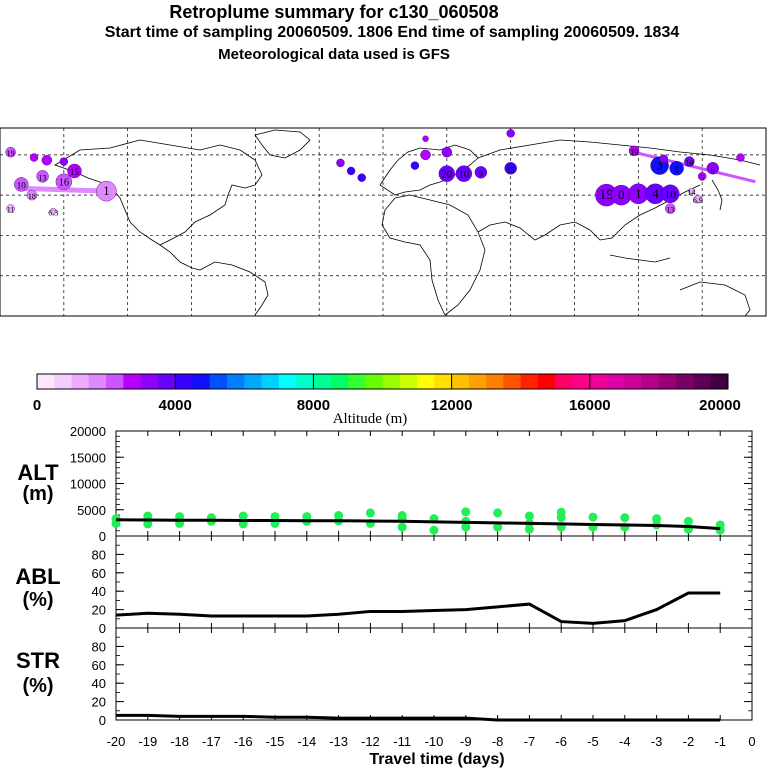 This screenshot has height=768, width=768. I want to click on y-tick-label: 10000, so click(88, 484).